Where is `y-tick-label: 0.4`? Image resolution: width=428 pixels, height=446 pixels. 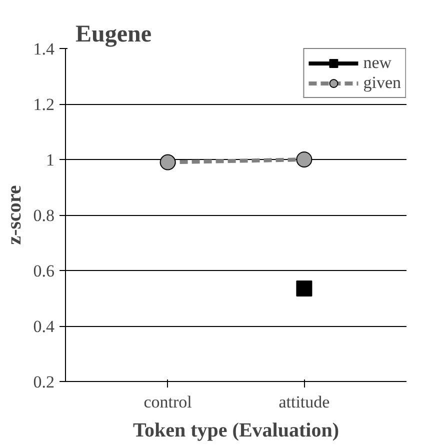
y-tick-label: 0.4 is located at coordinates (44, 326).